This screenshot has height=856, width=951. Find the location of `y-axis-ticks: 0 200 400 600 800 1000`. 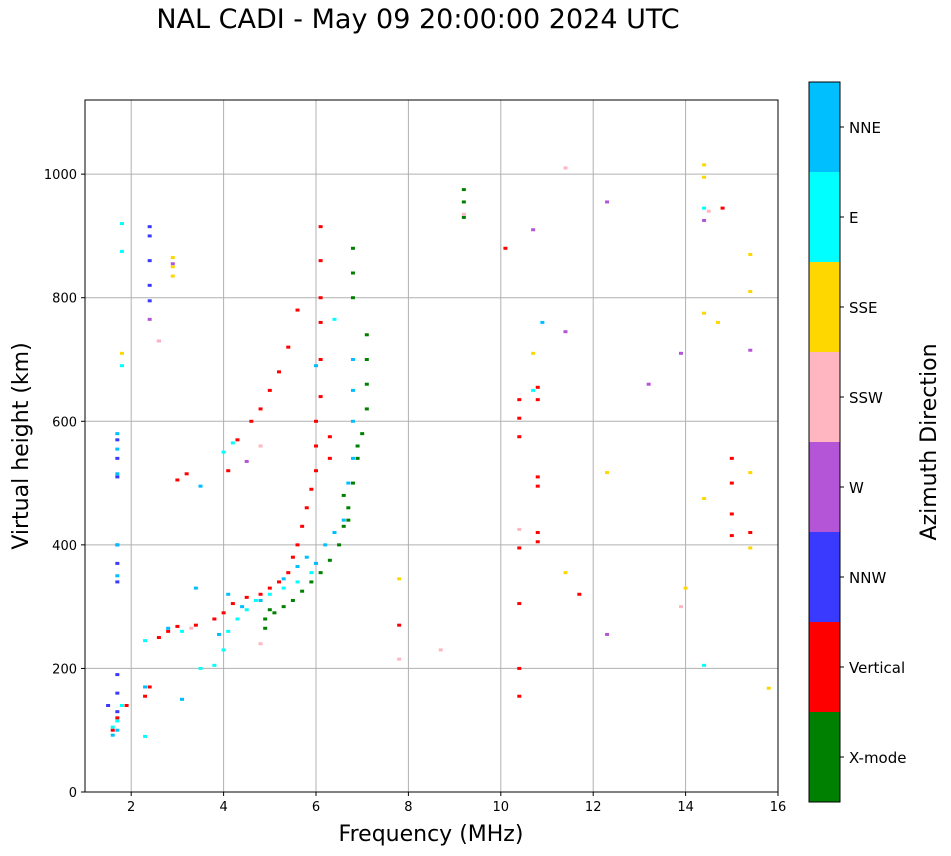

y-axis-ticks: 0 200 400 600 800 1000 is located at coordinates (64, 484).